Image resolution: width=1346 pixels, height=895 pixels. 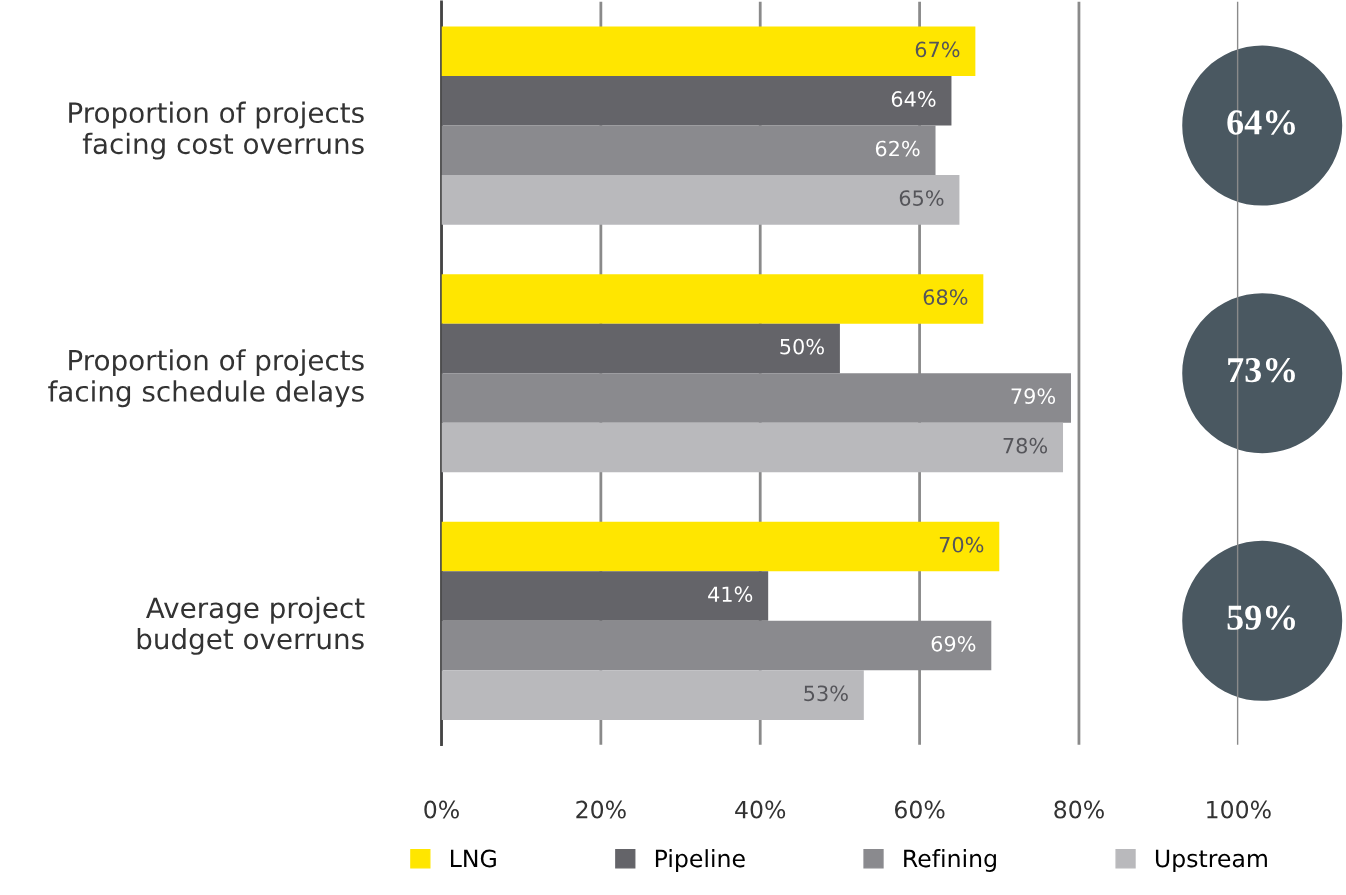 I want to click on data-label: 41%, so click(x=730, y=594).